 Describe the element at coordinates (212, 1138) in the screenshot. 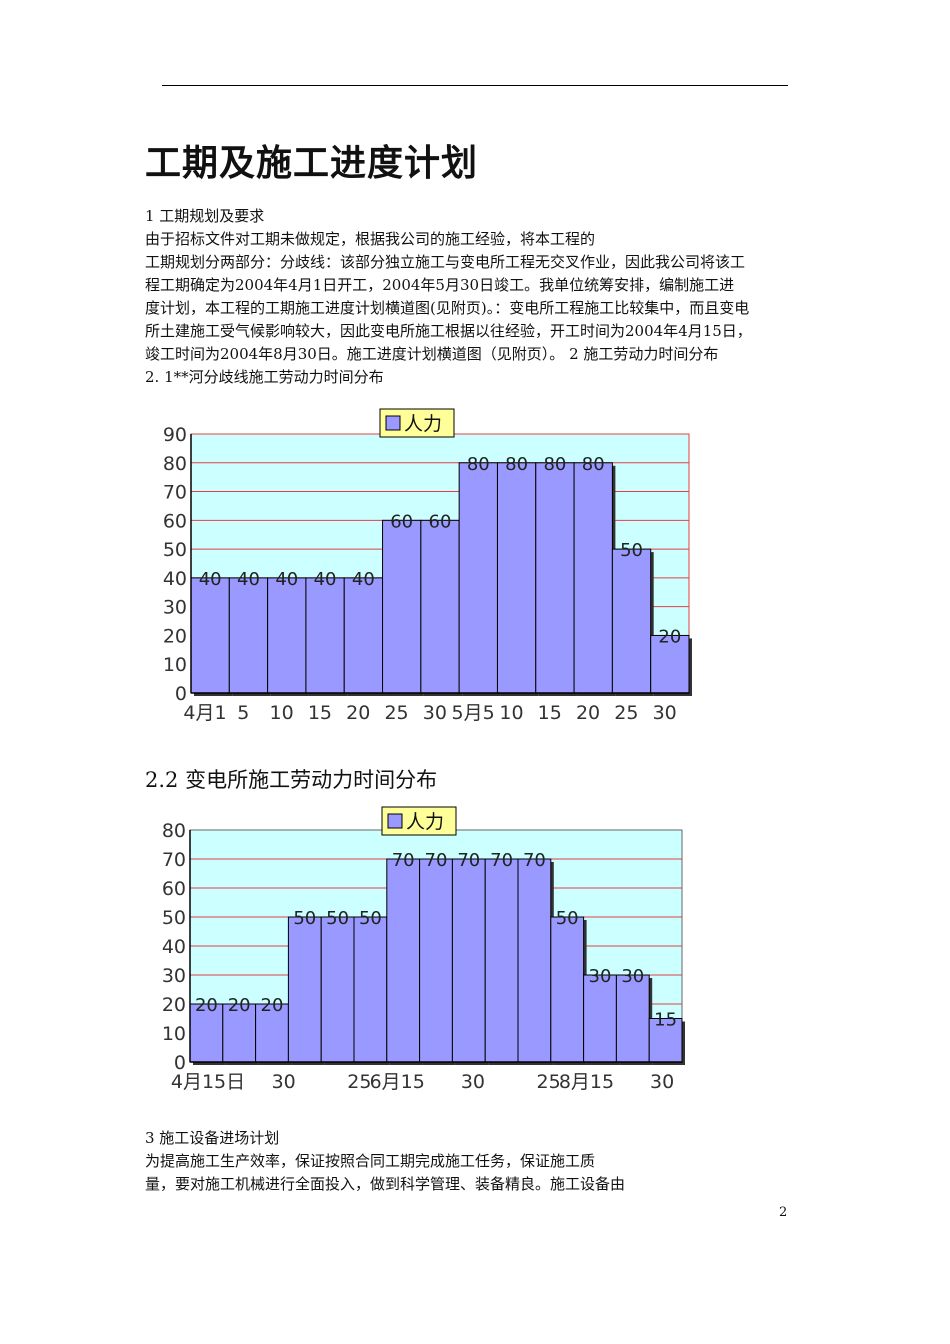

I see `section-3-heading: 3 施工设备进场计划` at that location.